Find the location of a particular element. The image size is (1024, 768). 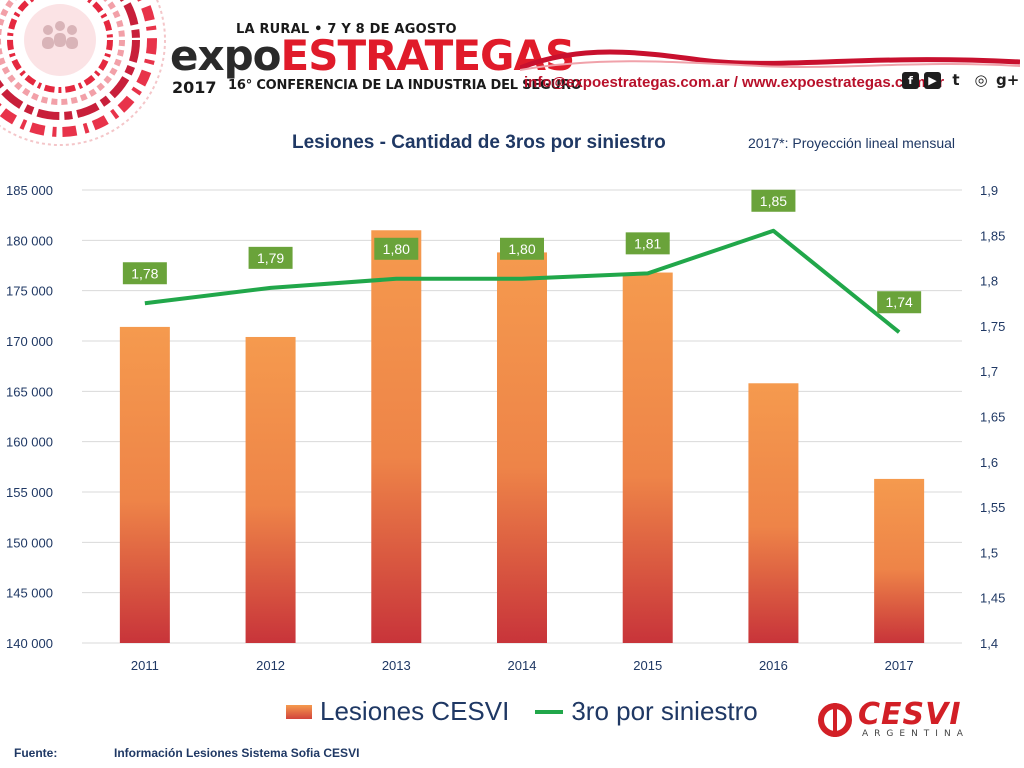

y-right-tick-label: 1,9 is located at coordinates (989, 190).